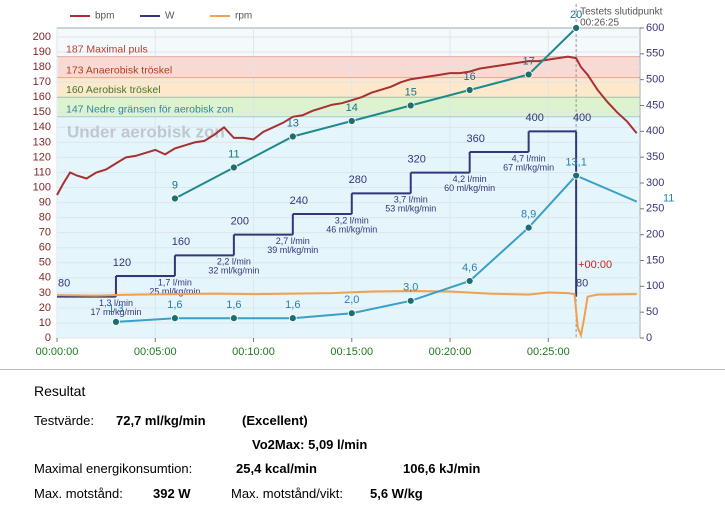 The image size is (725, 510). I want to click on label: Max. motstånd/vikt:, so click(287, 493).